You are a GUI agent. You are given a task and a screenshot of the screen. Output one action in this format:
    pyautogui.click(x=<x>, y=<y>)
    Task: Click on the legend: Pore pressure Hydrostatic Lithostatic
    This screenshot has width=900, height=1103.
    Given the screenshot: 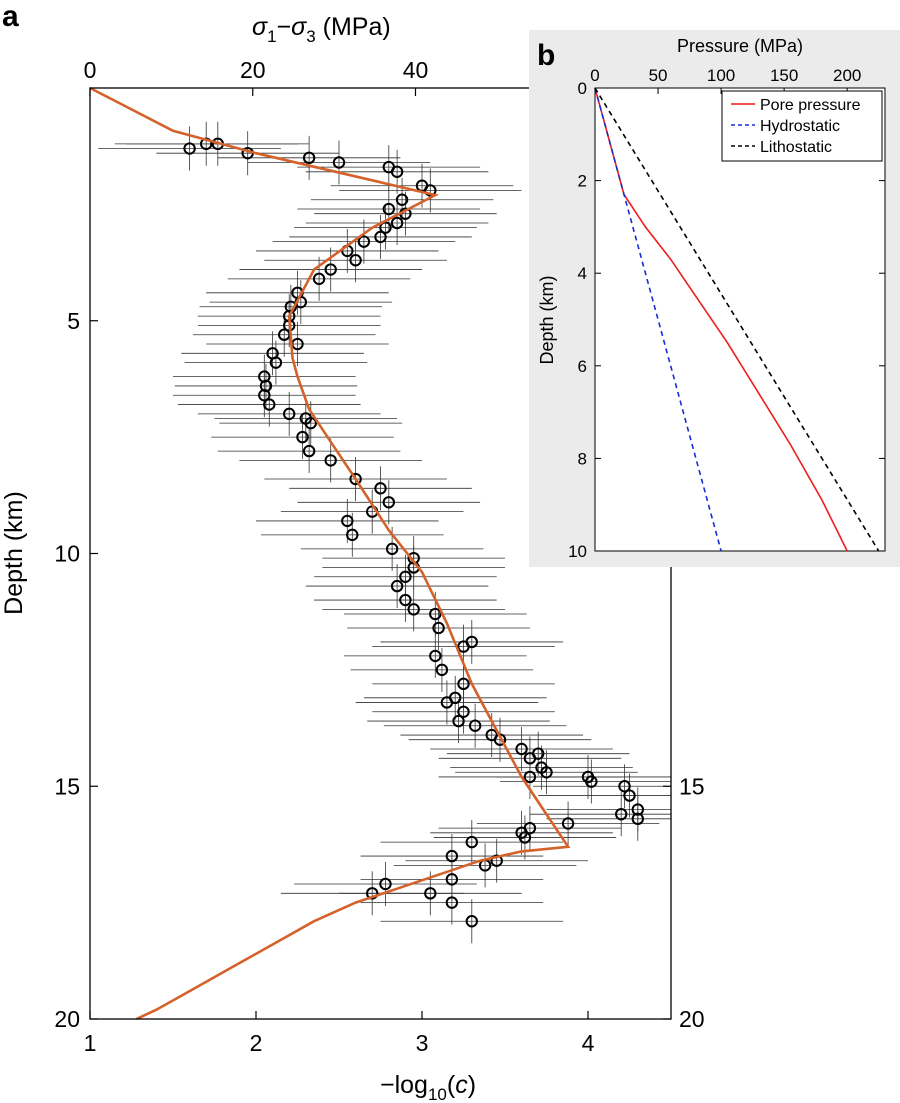 What is the action you would take?
    pyautogui.click(x=802, y=126)
    